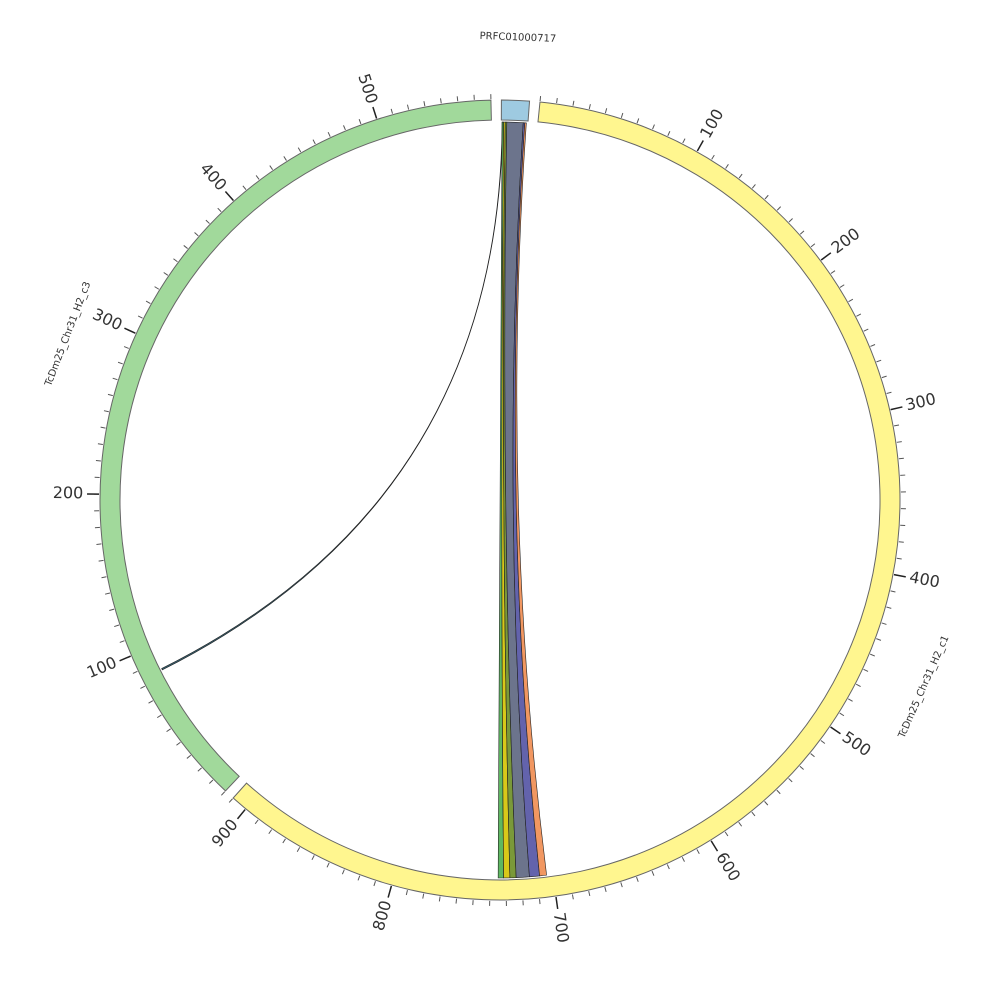 The width and height of the screenshot is (1000, 1000). Describe the element at coordinates (382, 915) in the screenshot. I see `tick-label: 800` at that location.